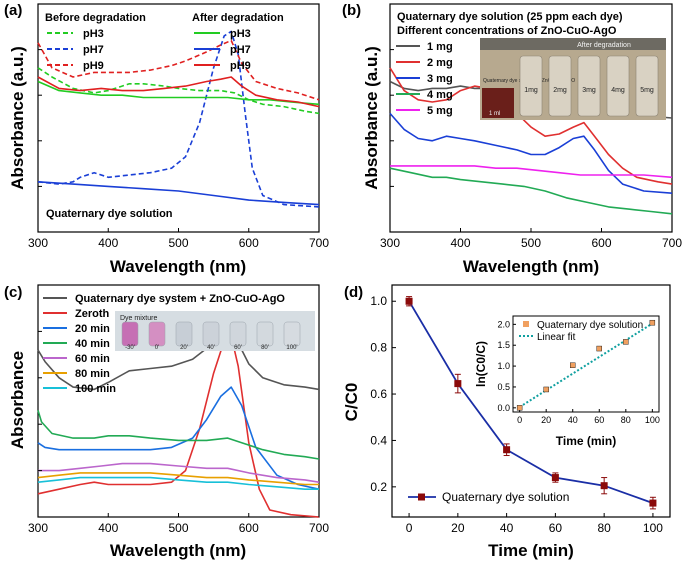  I want to click on inset-y-tick-label: 1.0, so click(503, 366).